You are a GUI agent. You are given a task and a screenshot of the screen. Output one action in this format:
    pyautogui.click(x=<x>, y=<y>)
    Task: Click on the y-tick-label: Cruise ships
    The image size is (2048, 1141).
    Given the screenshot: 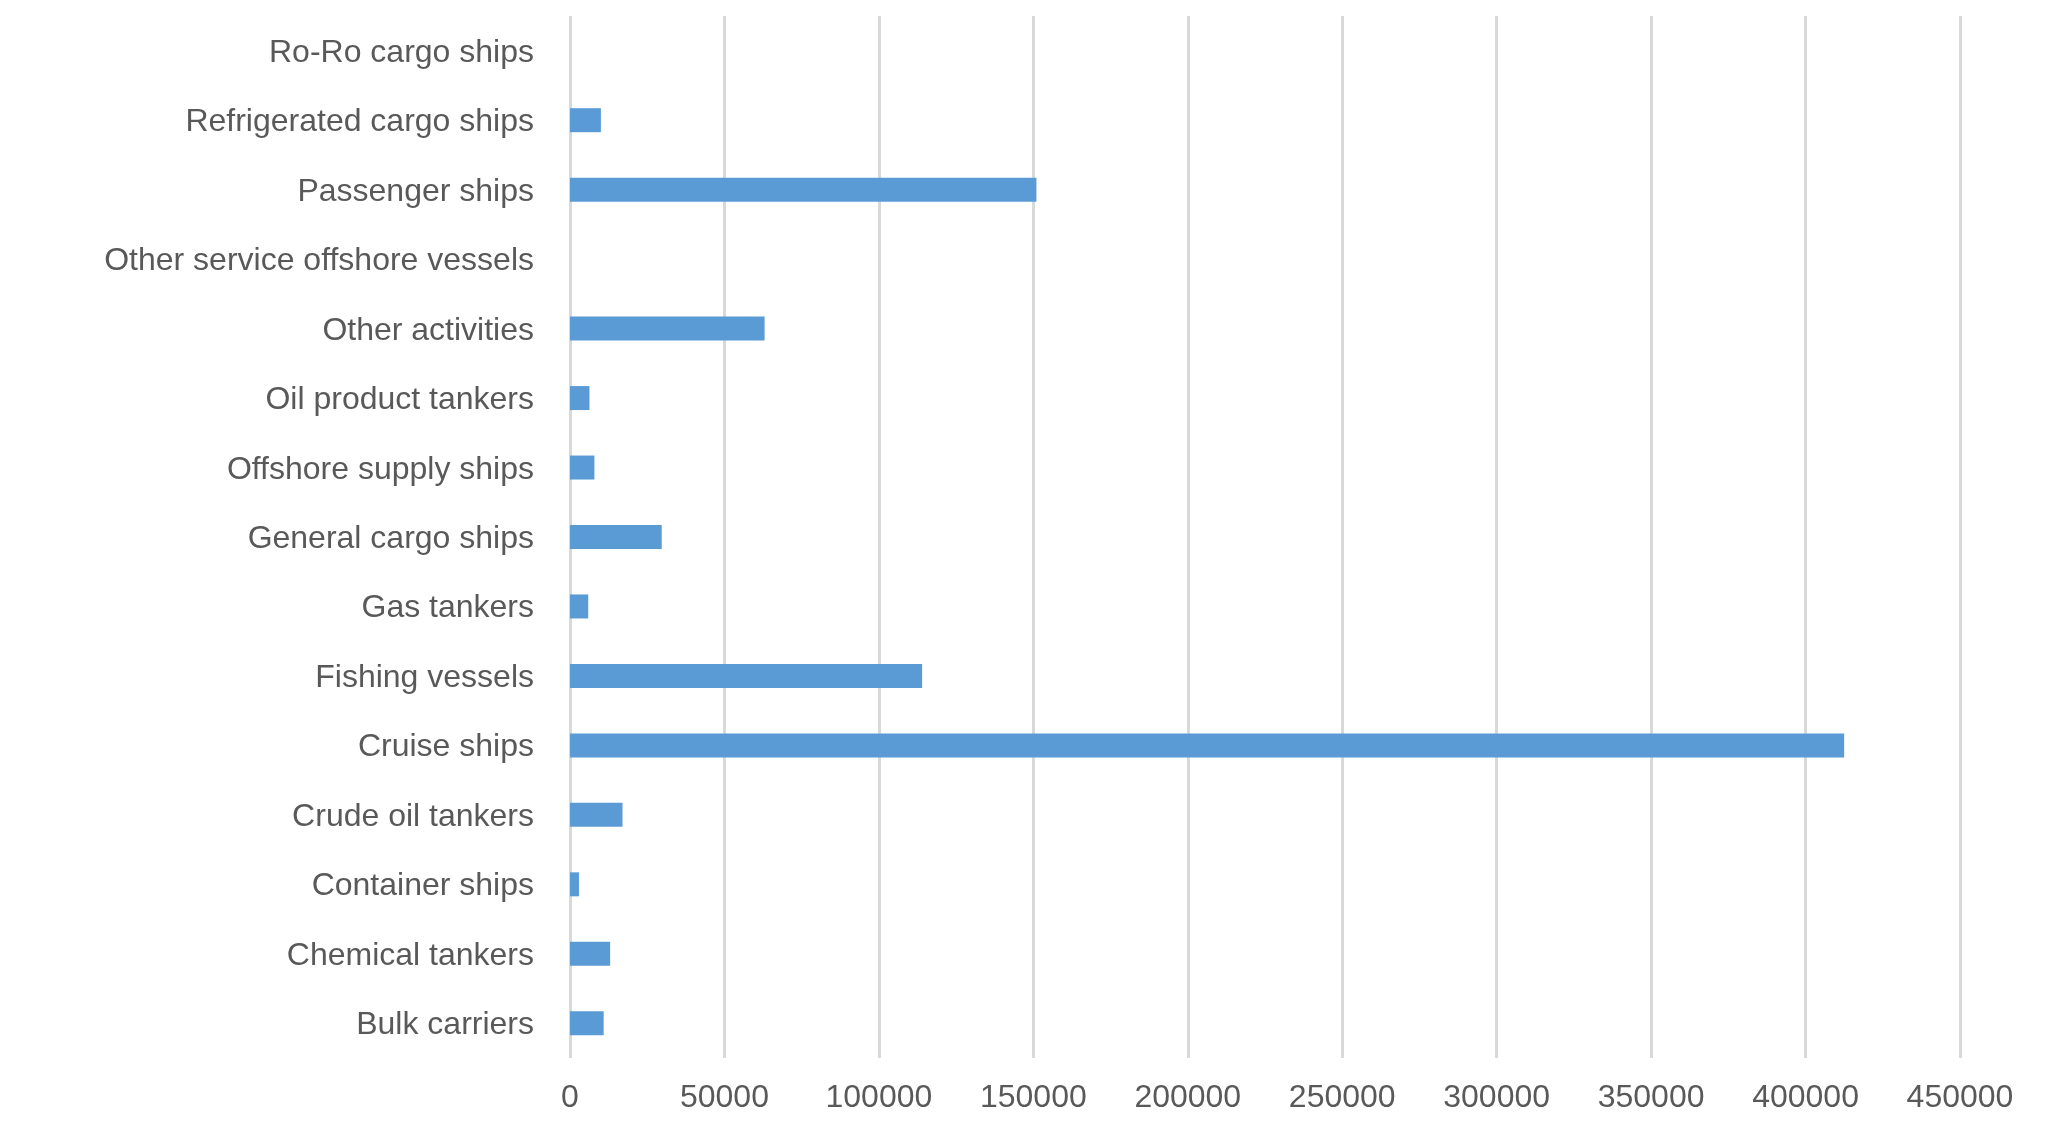 What is the action you would take?
    pyautogui.click(x=445, y=745)
    